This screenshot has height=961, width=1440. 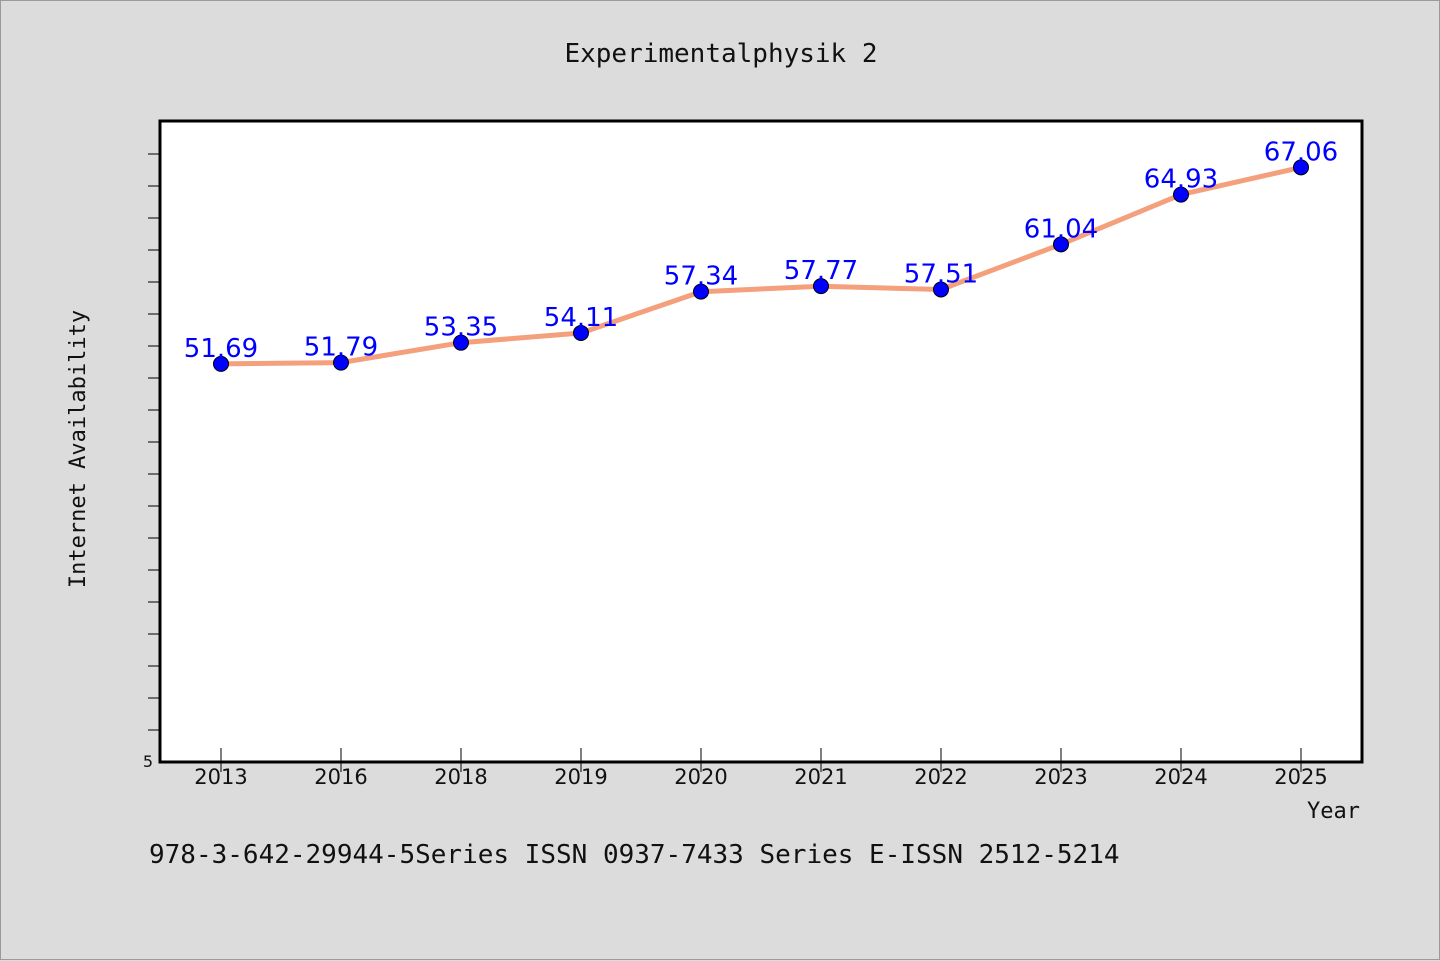 What do you see at coordinates (1181, 180) in the screenshot?
I see `data-label: 64.93` at bounding box center [1181, 180].